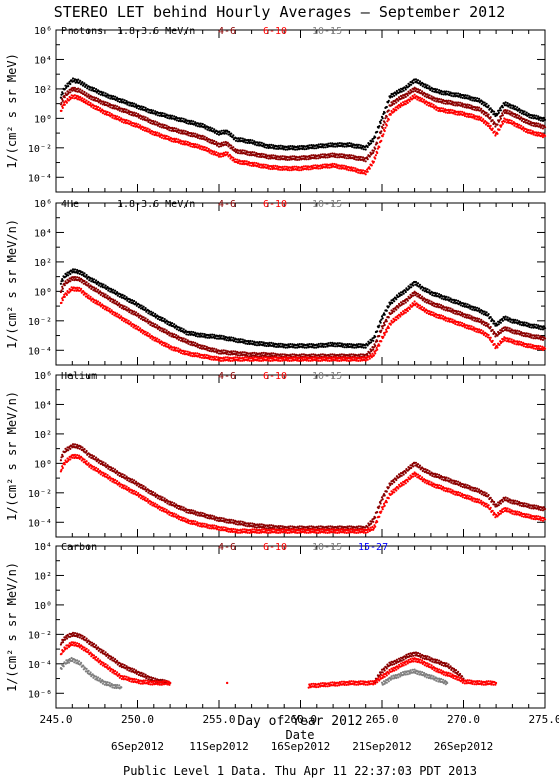 The height and width of the screenshot is (780, 559). What do you see at coordinates (43, 292) in the screenshot?
I see `y-tick-label: 10⁰` at bounding box center [43, 292].